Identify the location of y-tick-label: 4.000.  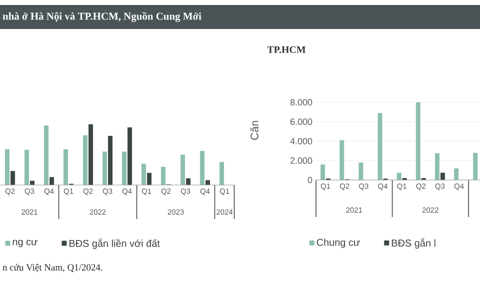
(301, 141).